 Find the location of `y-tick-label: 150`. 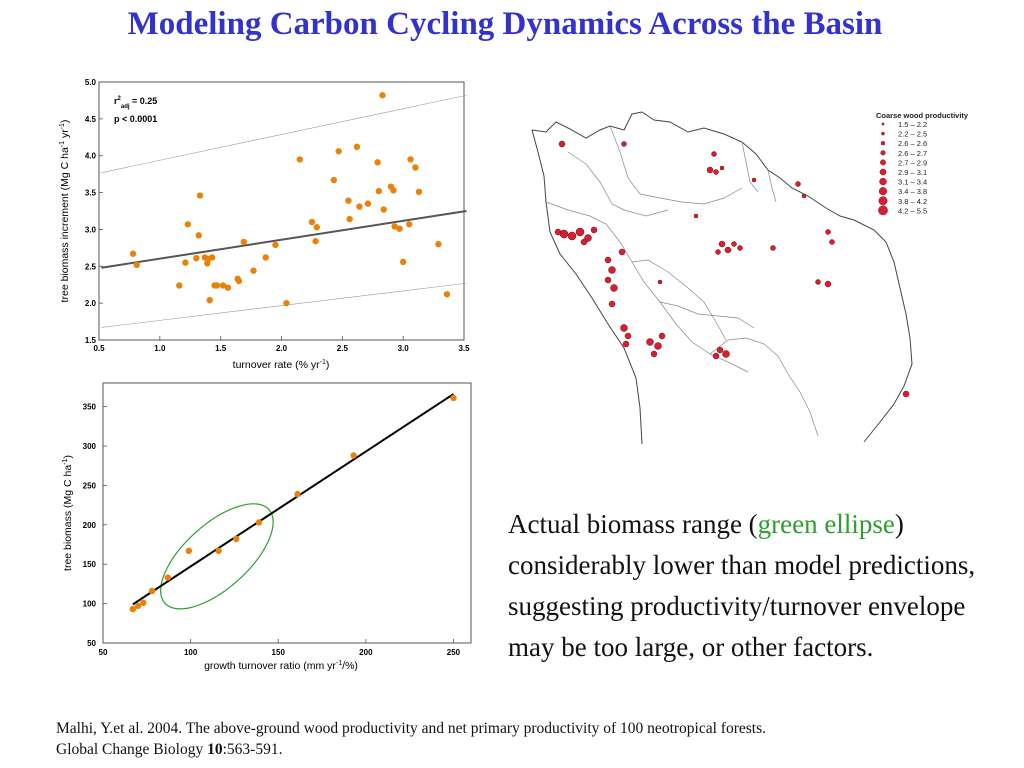

y-tick-label: 150 is located at coordinates (90, 564).